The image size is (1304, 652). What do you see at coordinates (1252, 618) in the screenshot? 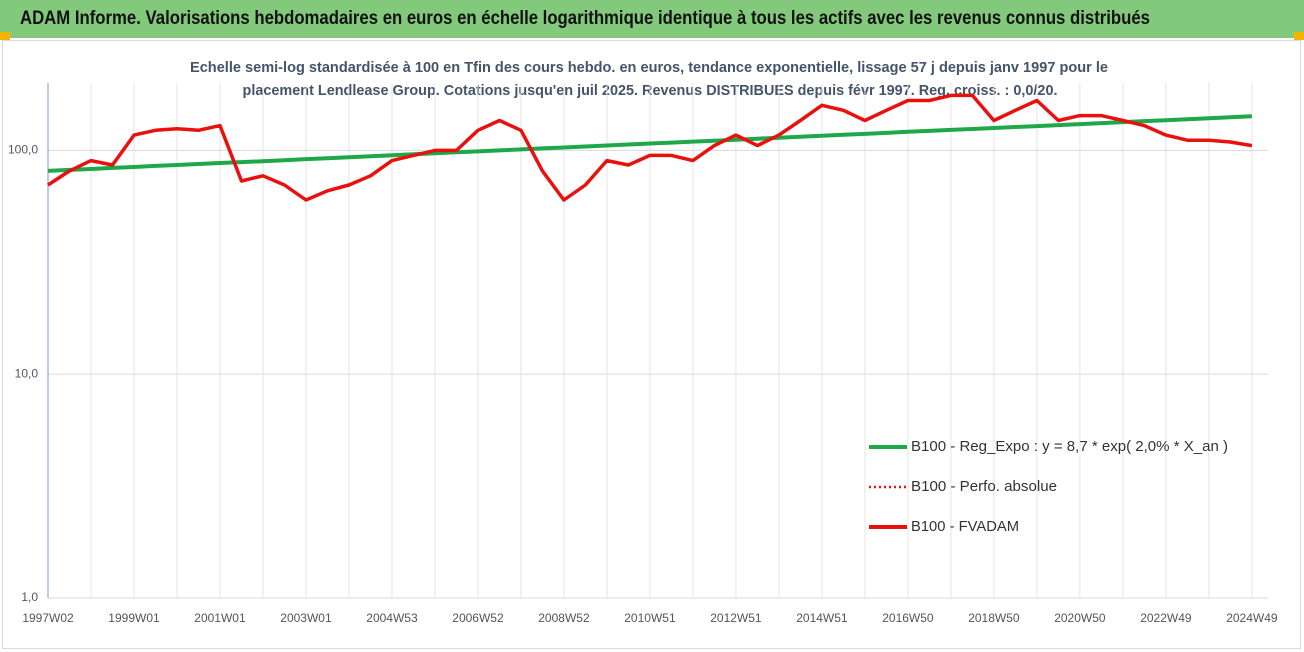
I see `x-tick-label: 2024W49` at bounding box center [1252, 618].